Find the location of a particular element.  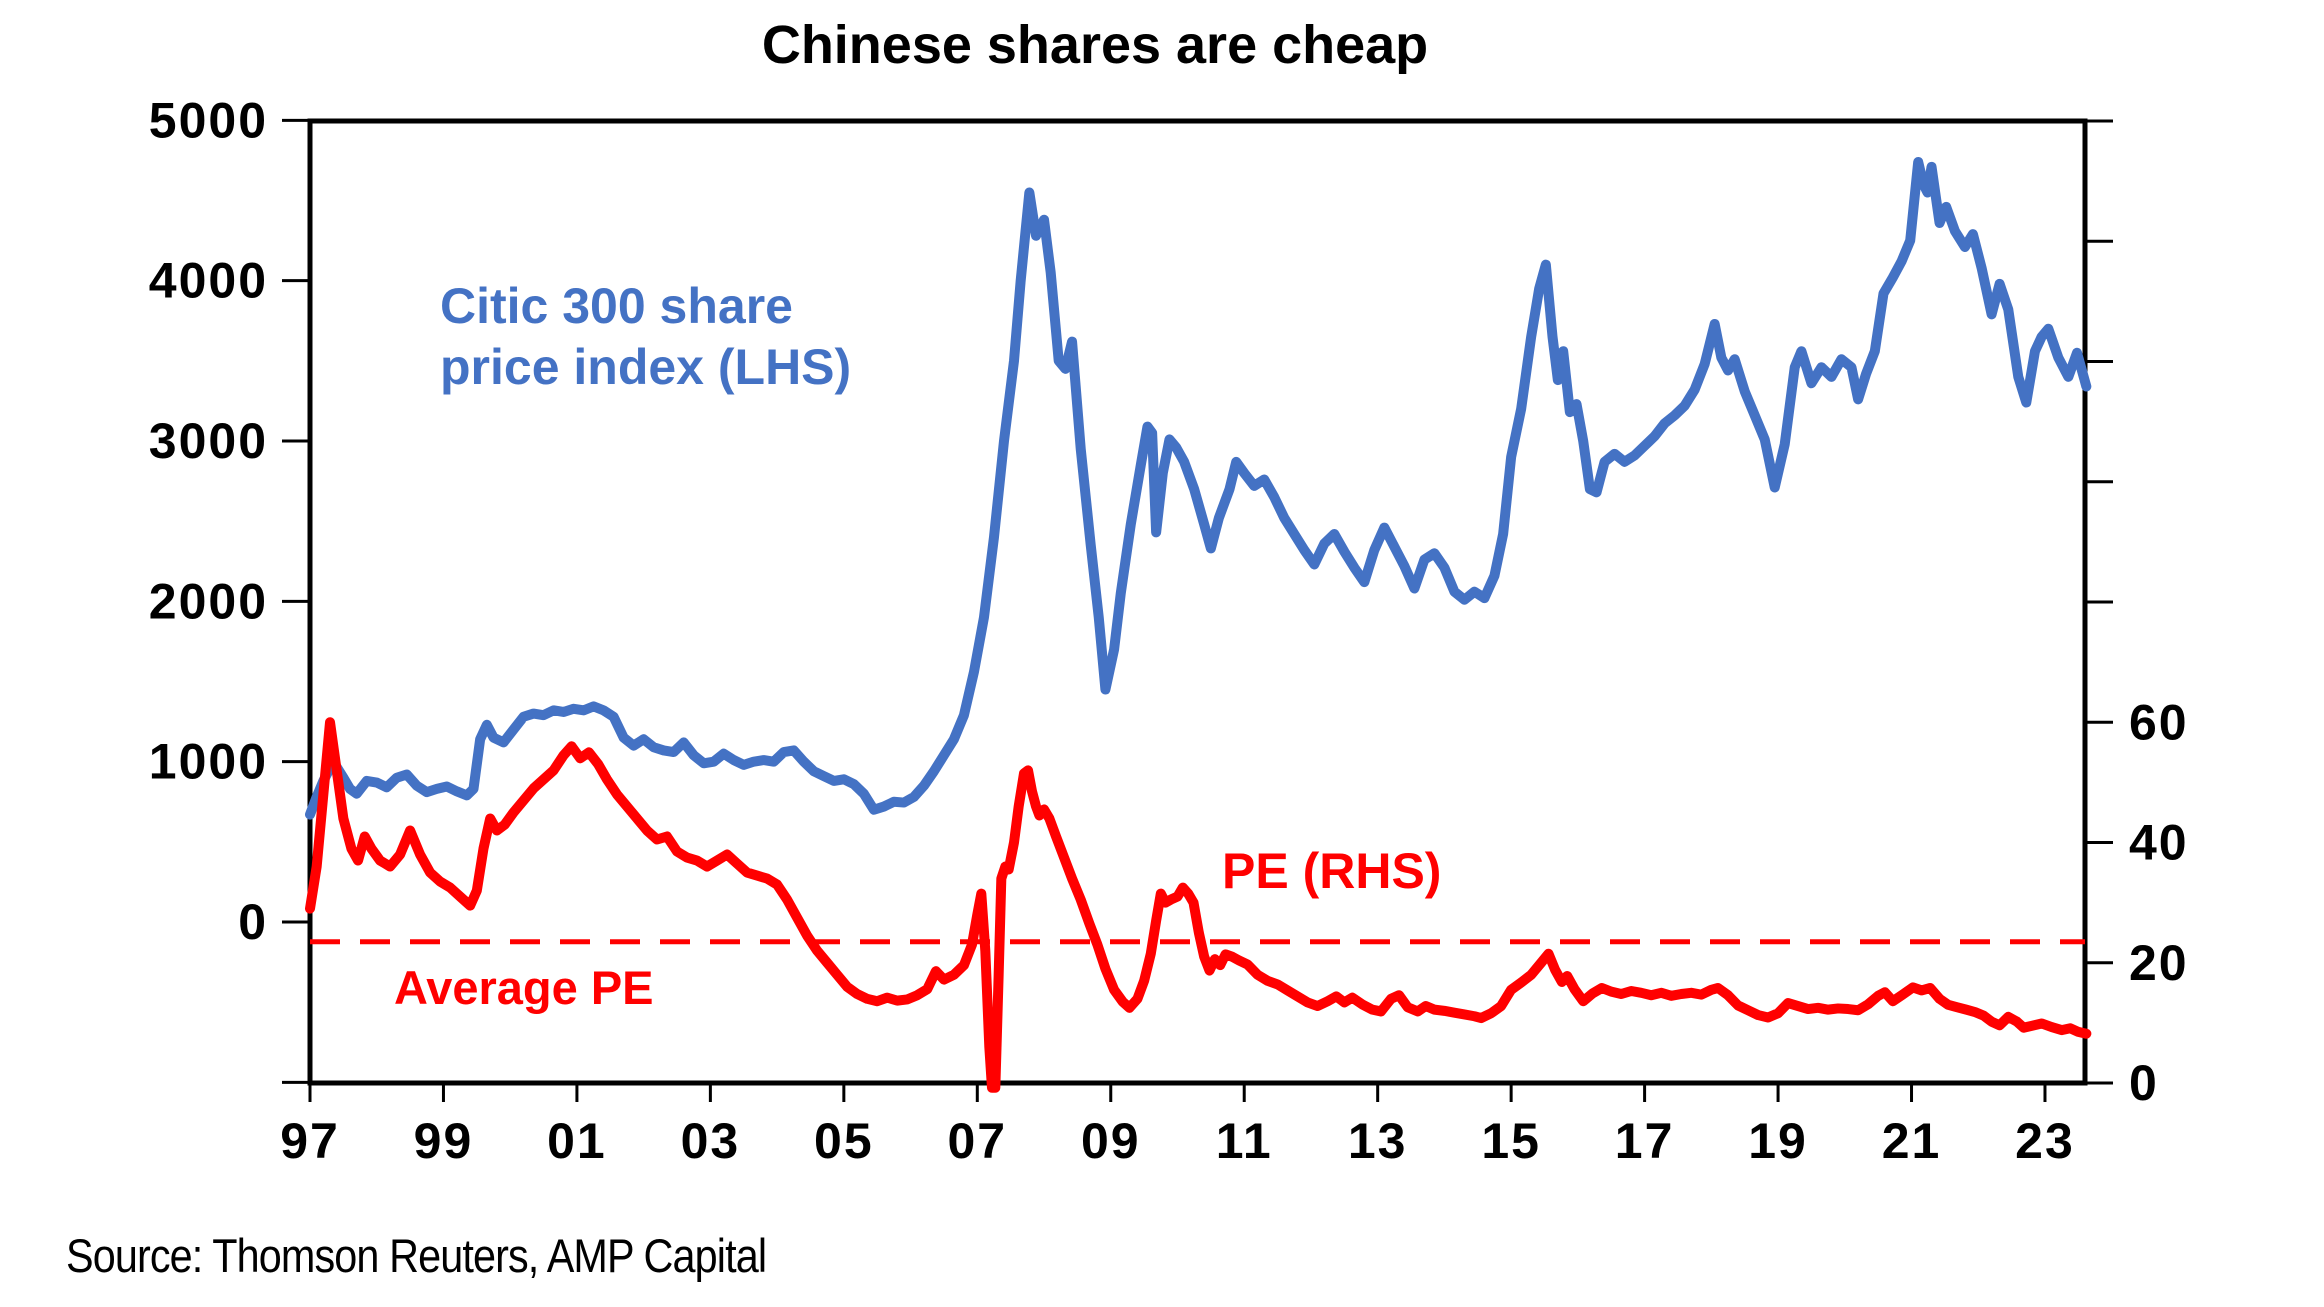

source-note: Source: Thomson Reuters, AMP Capital is located at coordinates (416, 1255).